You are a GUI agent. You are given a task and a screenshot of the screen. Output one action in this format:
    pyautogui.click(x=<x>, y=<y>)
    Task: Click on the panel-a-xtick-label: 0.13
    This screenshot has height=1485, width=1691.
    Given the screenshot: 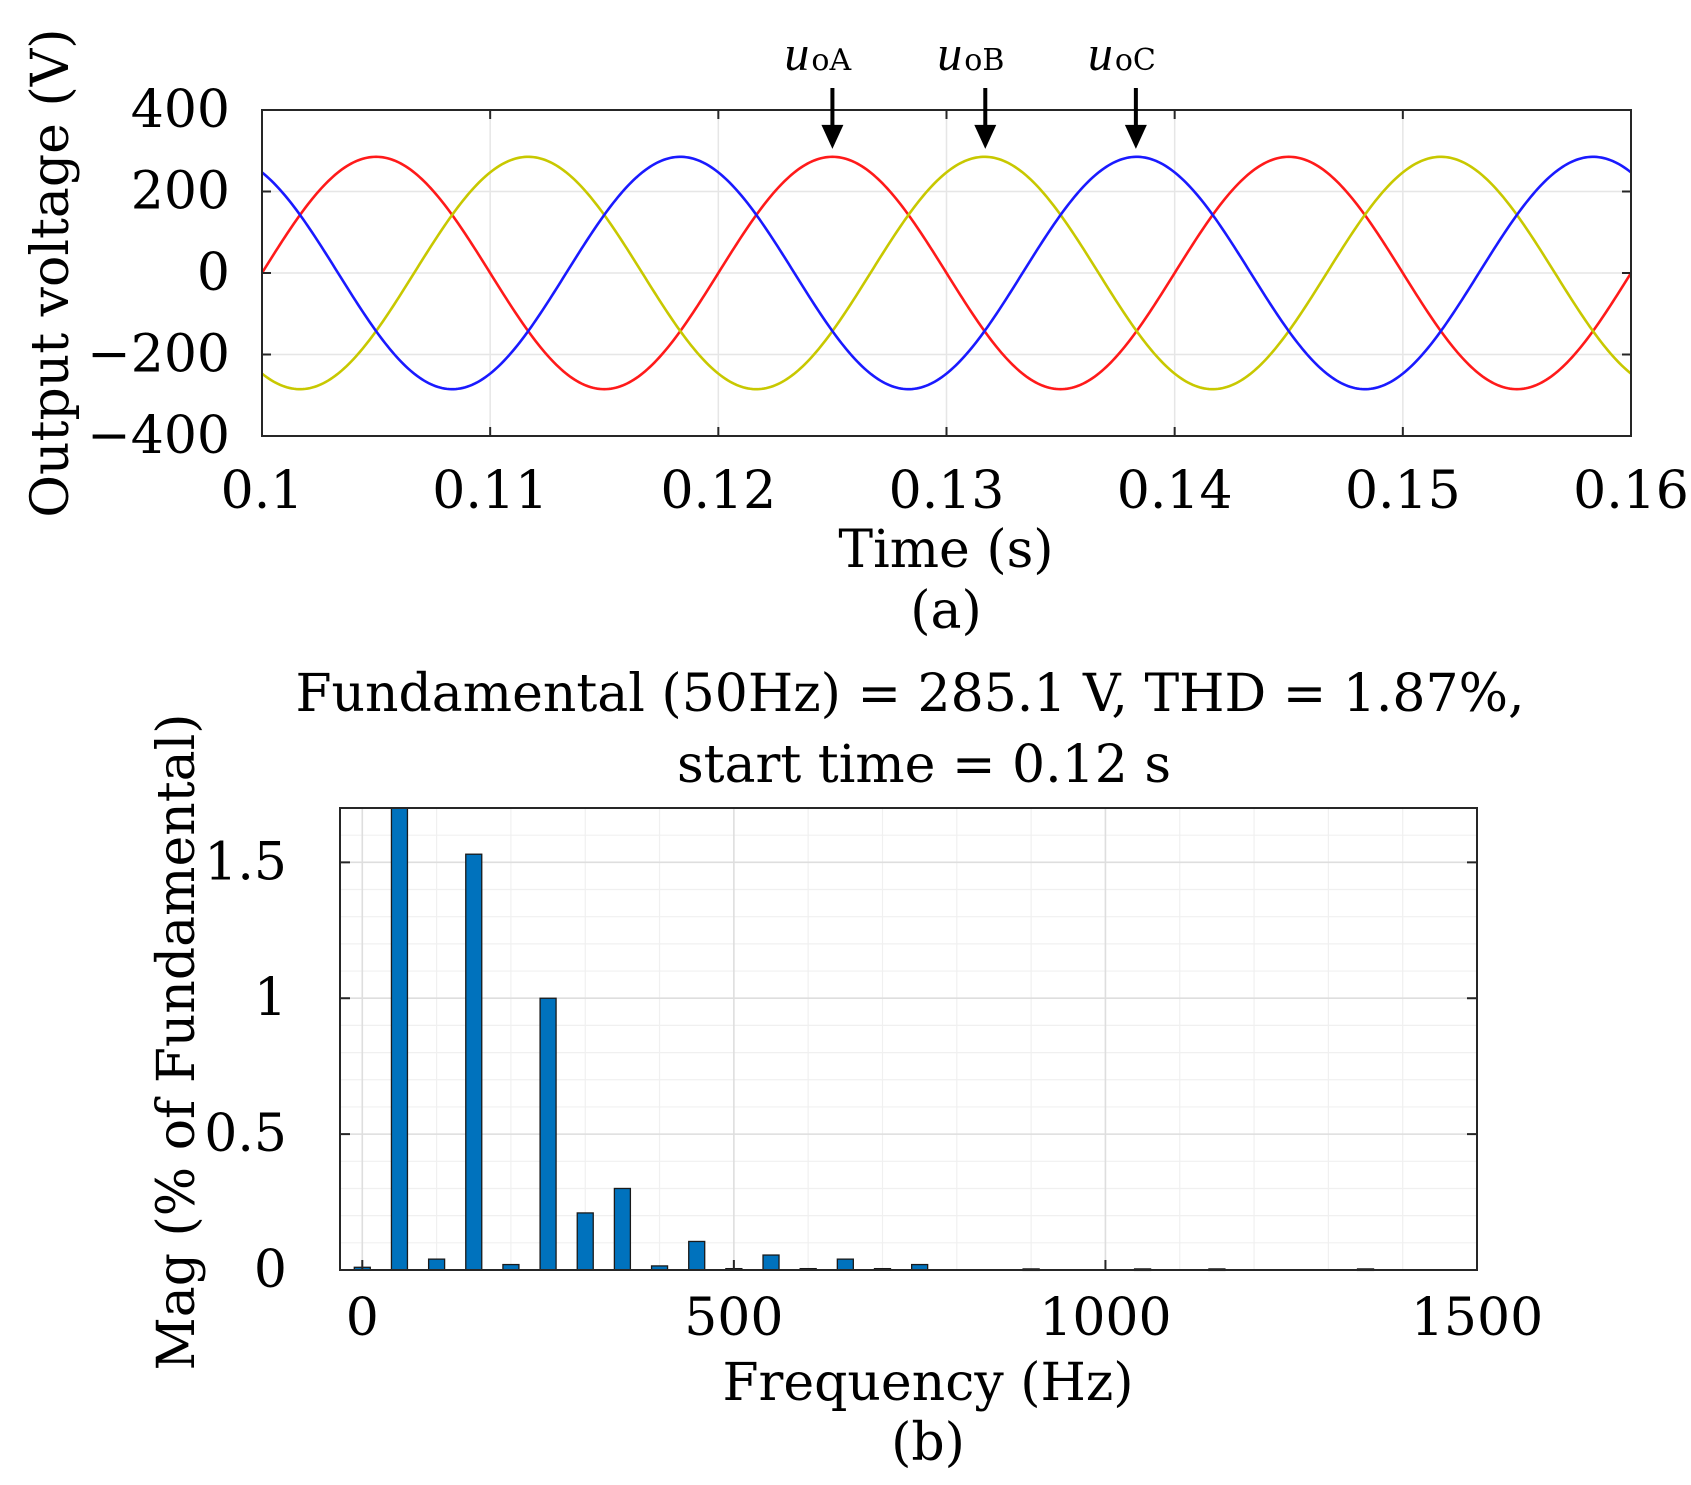 What is the action you would take?
    pyautogui.click(x=947, y=491)
    